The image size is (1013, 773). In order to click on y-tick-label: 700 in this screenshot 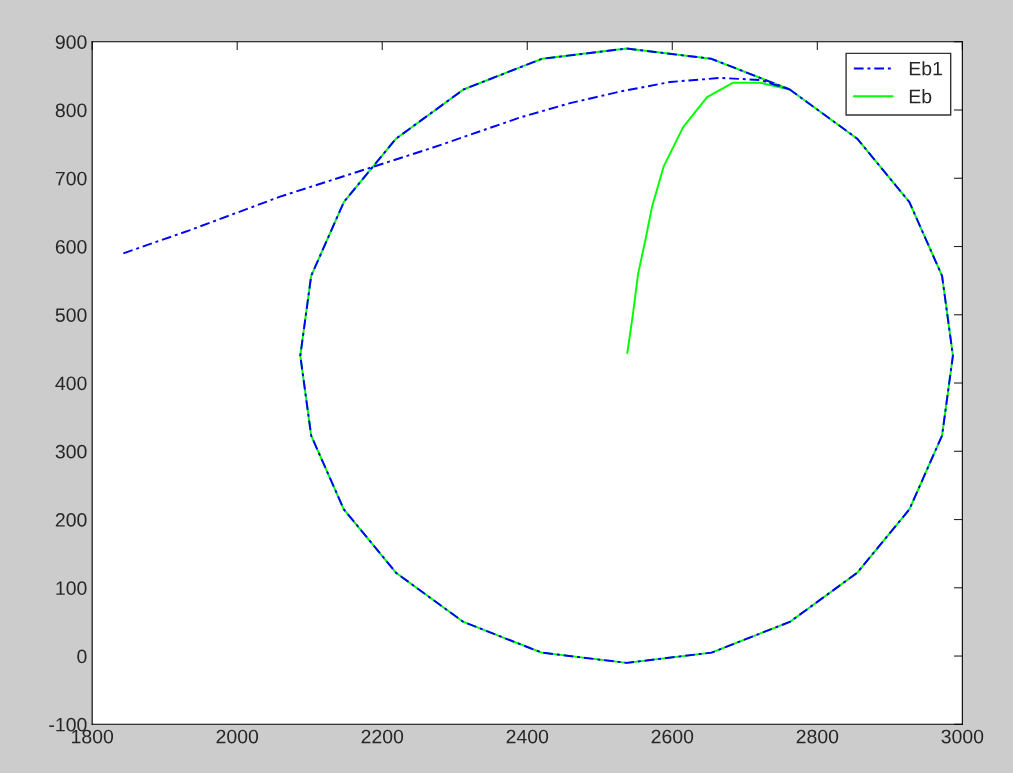, I will do `click(71, 178)`.